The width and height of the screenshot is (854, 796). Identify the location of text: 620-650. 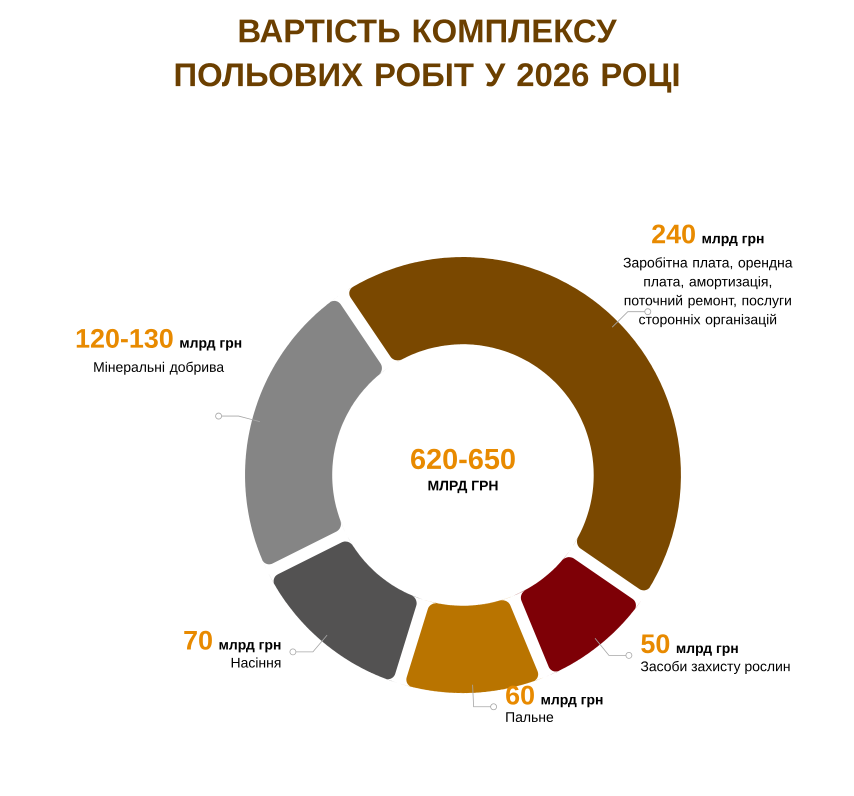
(463, 459).